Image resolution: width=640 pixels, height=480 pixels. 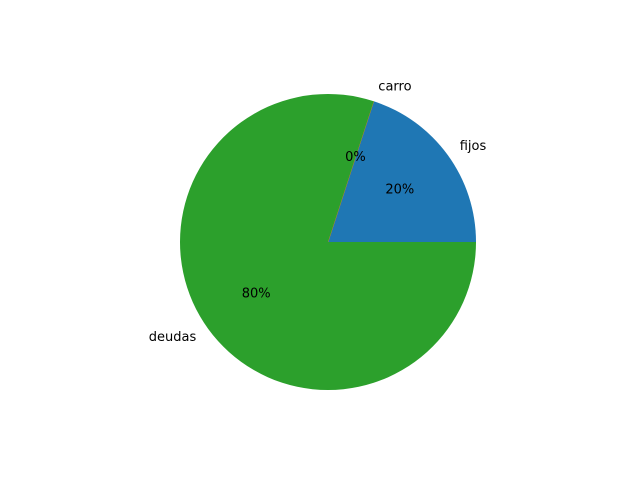 What do you see at coordinates (355, 157) in the screenshot?
I see `pct-label-carro: 0%` at bounding box center [355, 157].